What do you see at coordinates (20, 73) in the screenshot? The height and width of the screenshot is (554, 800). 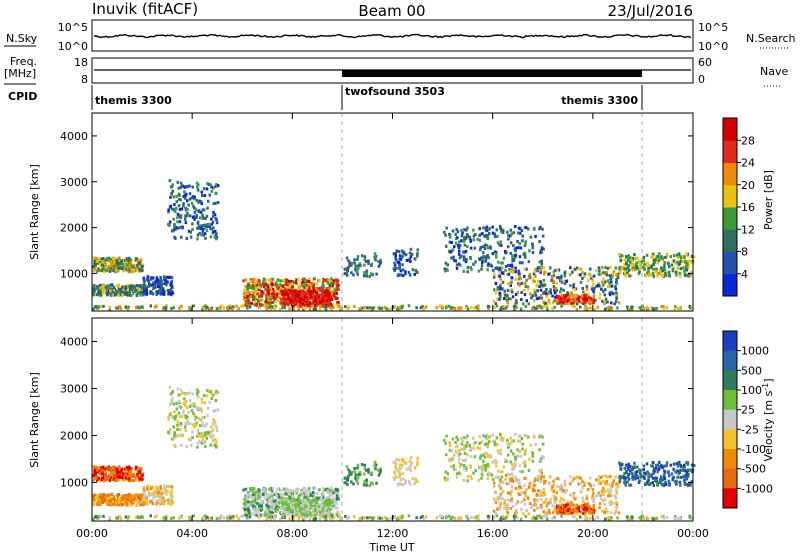 I see `freq-label-2: [MHz]` at bounding box center [20, 73].